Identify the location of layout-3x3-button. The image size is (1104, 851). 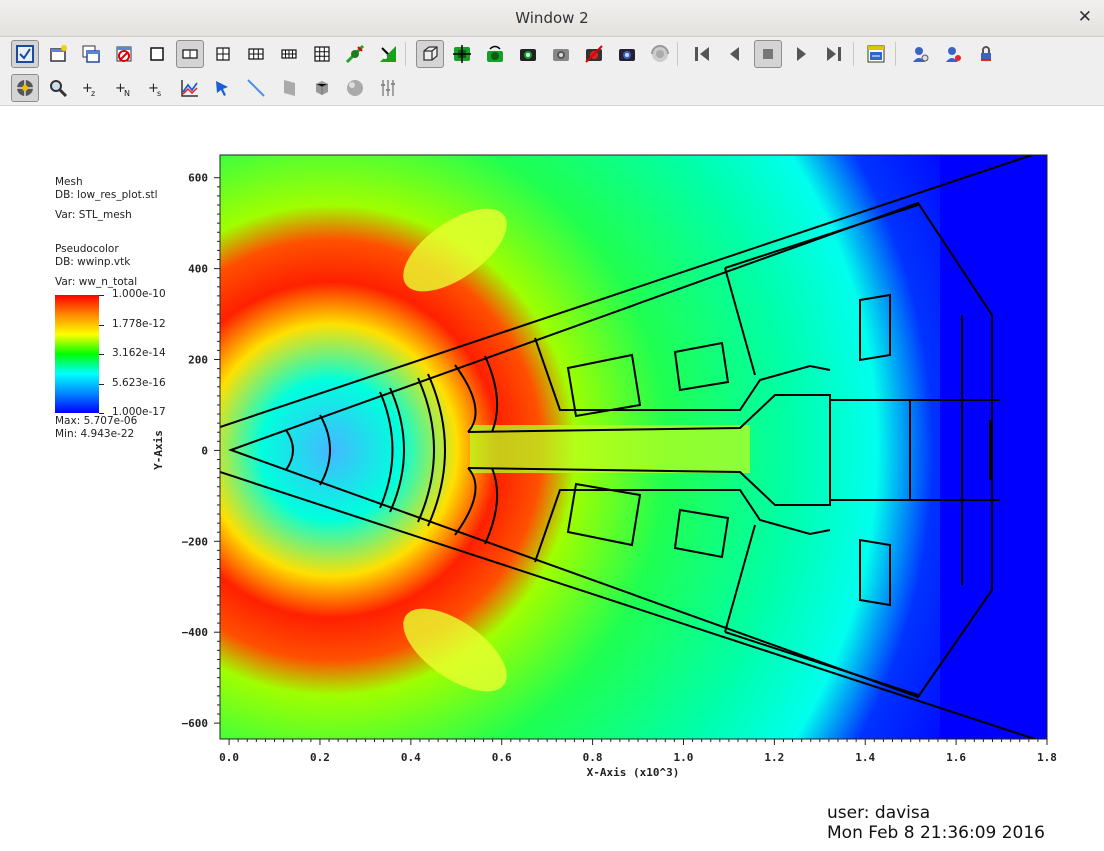
(322, 54).